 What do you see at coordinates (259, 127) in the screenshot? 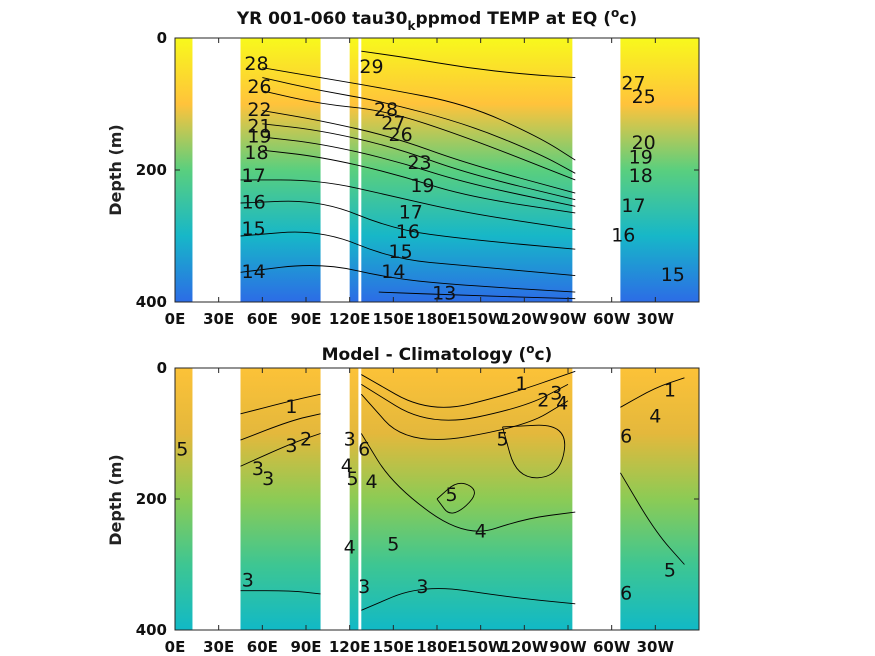
I see `contour-label: 21` at bounding box center [259, 127].